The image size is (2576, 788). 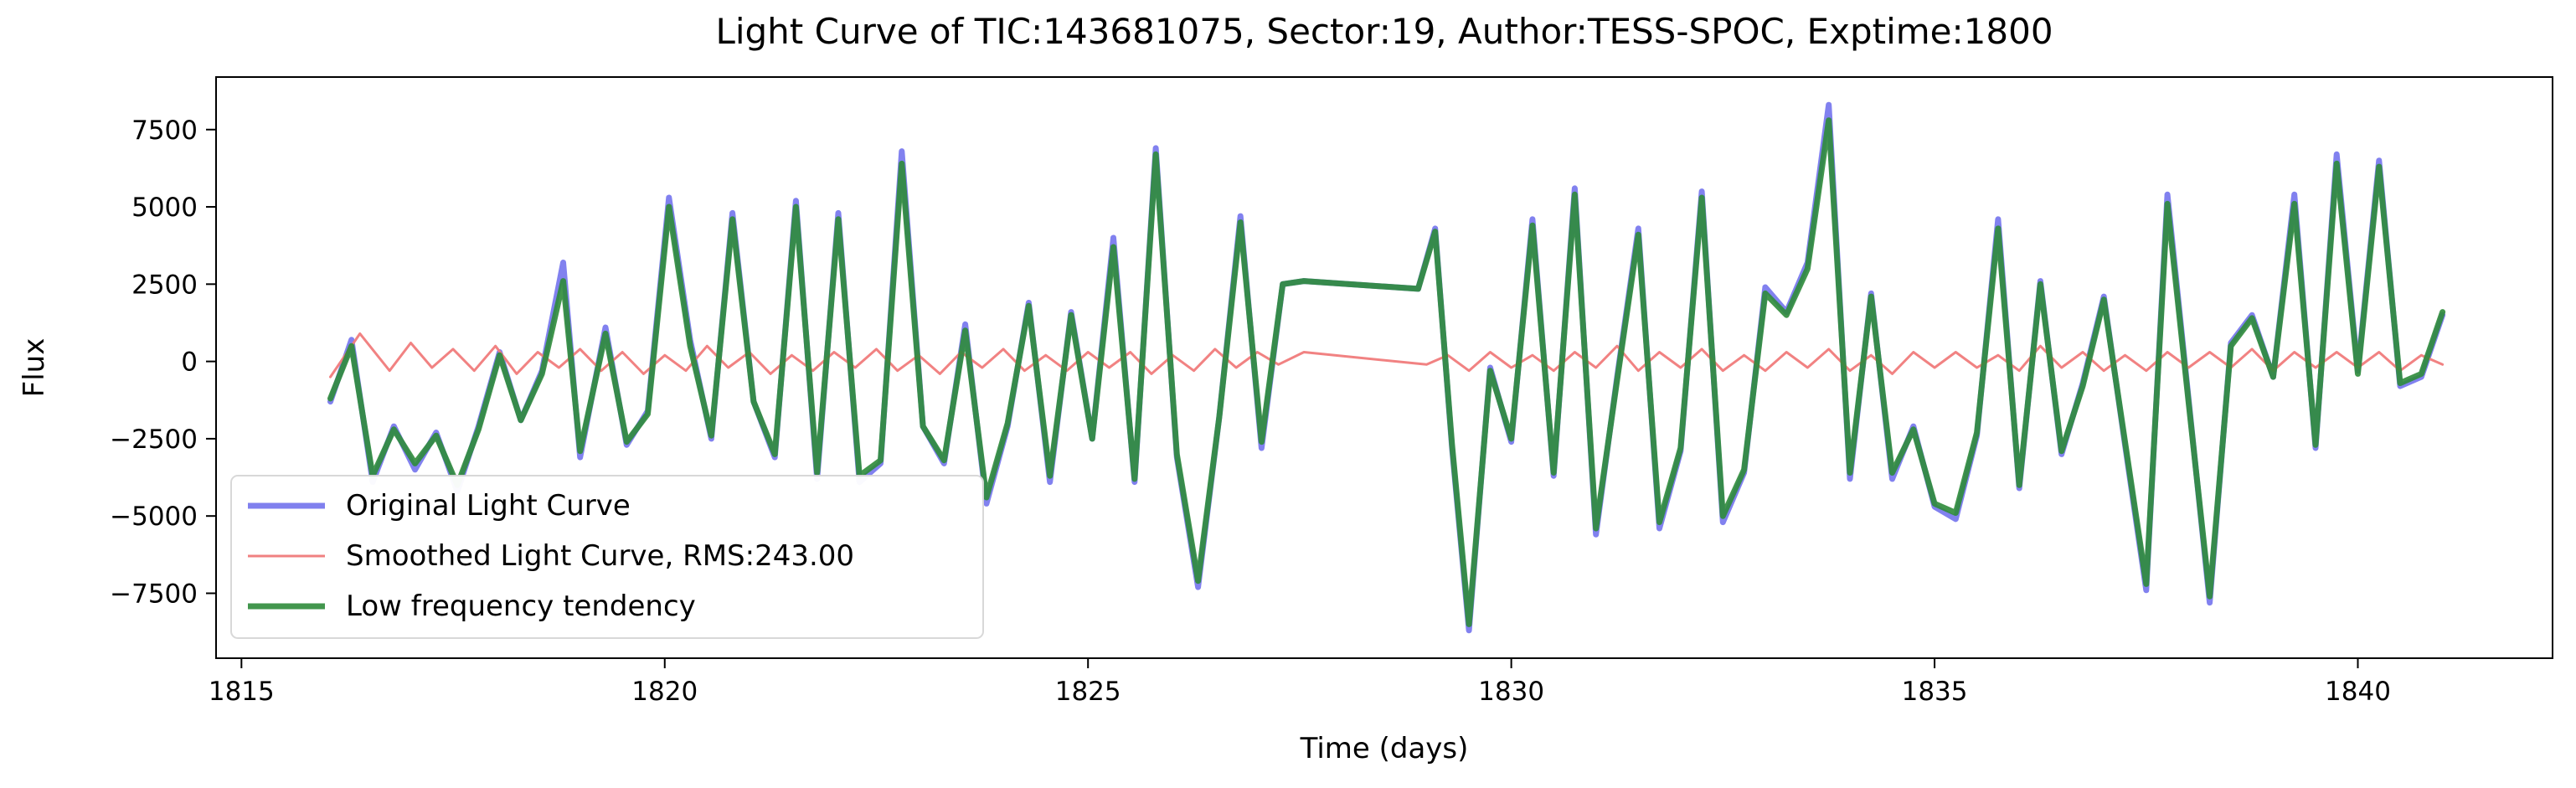 What do you see at coordinates (164, 208) in the screenshot?
I see `y-tick-label-5000: 5000` at bounding box center [164, 208].